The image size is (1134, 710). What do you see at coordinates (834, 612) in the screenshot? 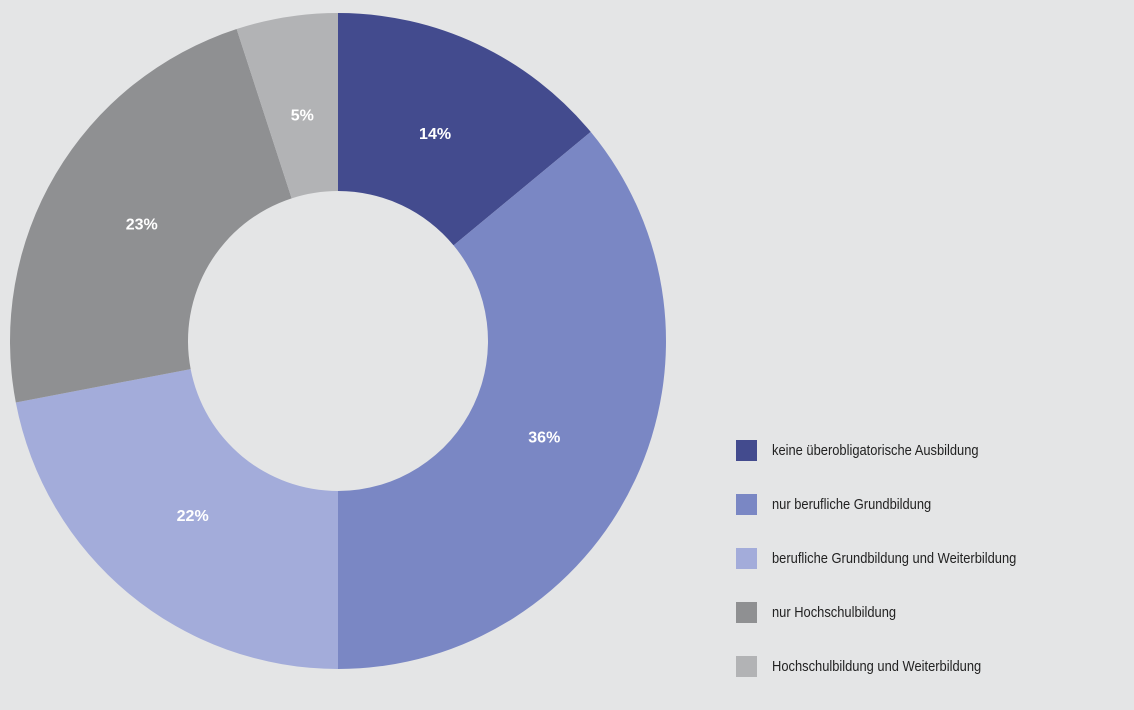
I see `legend-label: nur Hochschulbildung` at bounding box center [834, 612].